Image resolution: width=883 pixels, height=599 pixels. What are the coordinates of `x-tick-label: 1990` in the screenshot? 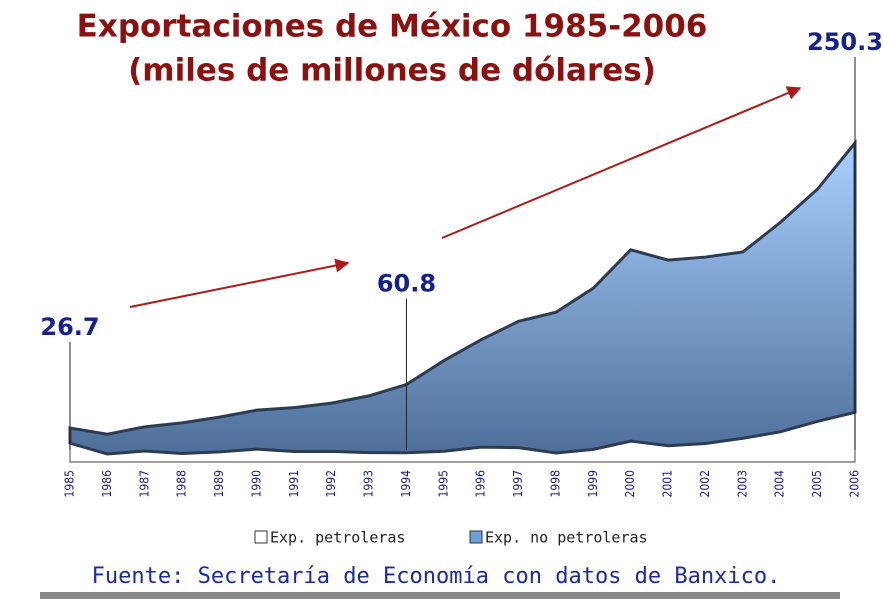 It's located at (256, 484).